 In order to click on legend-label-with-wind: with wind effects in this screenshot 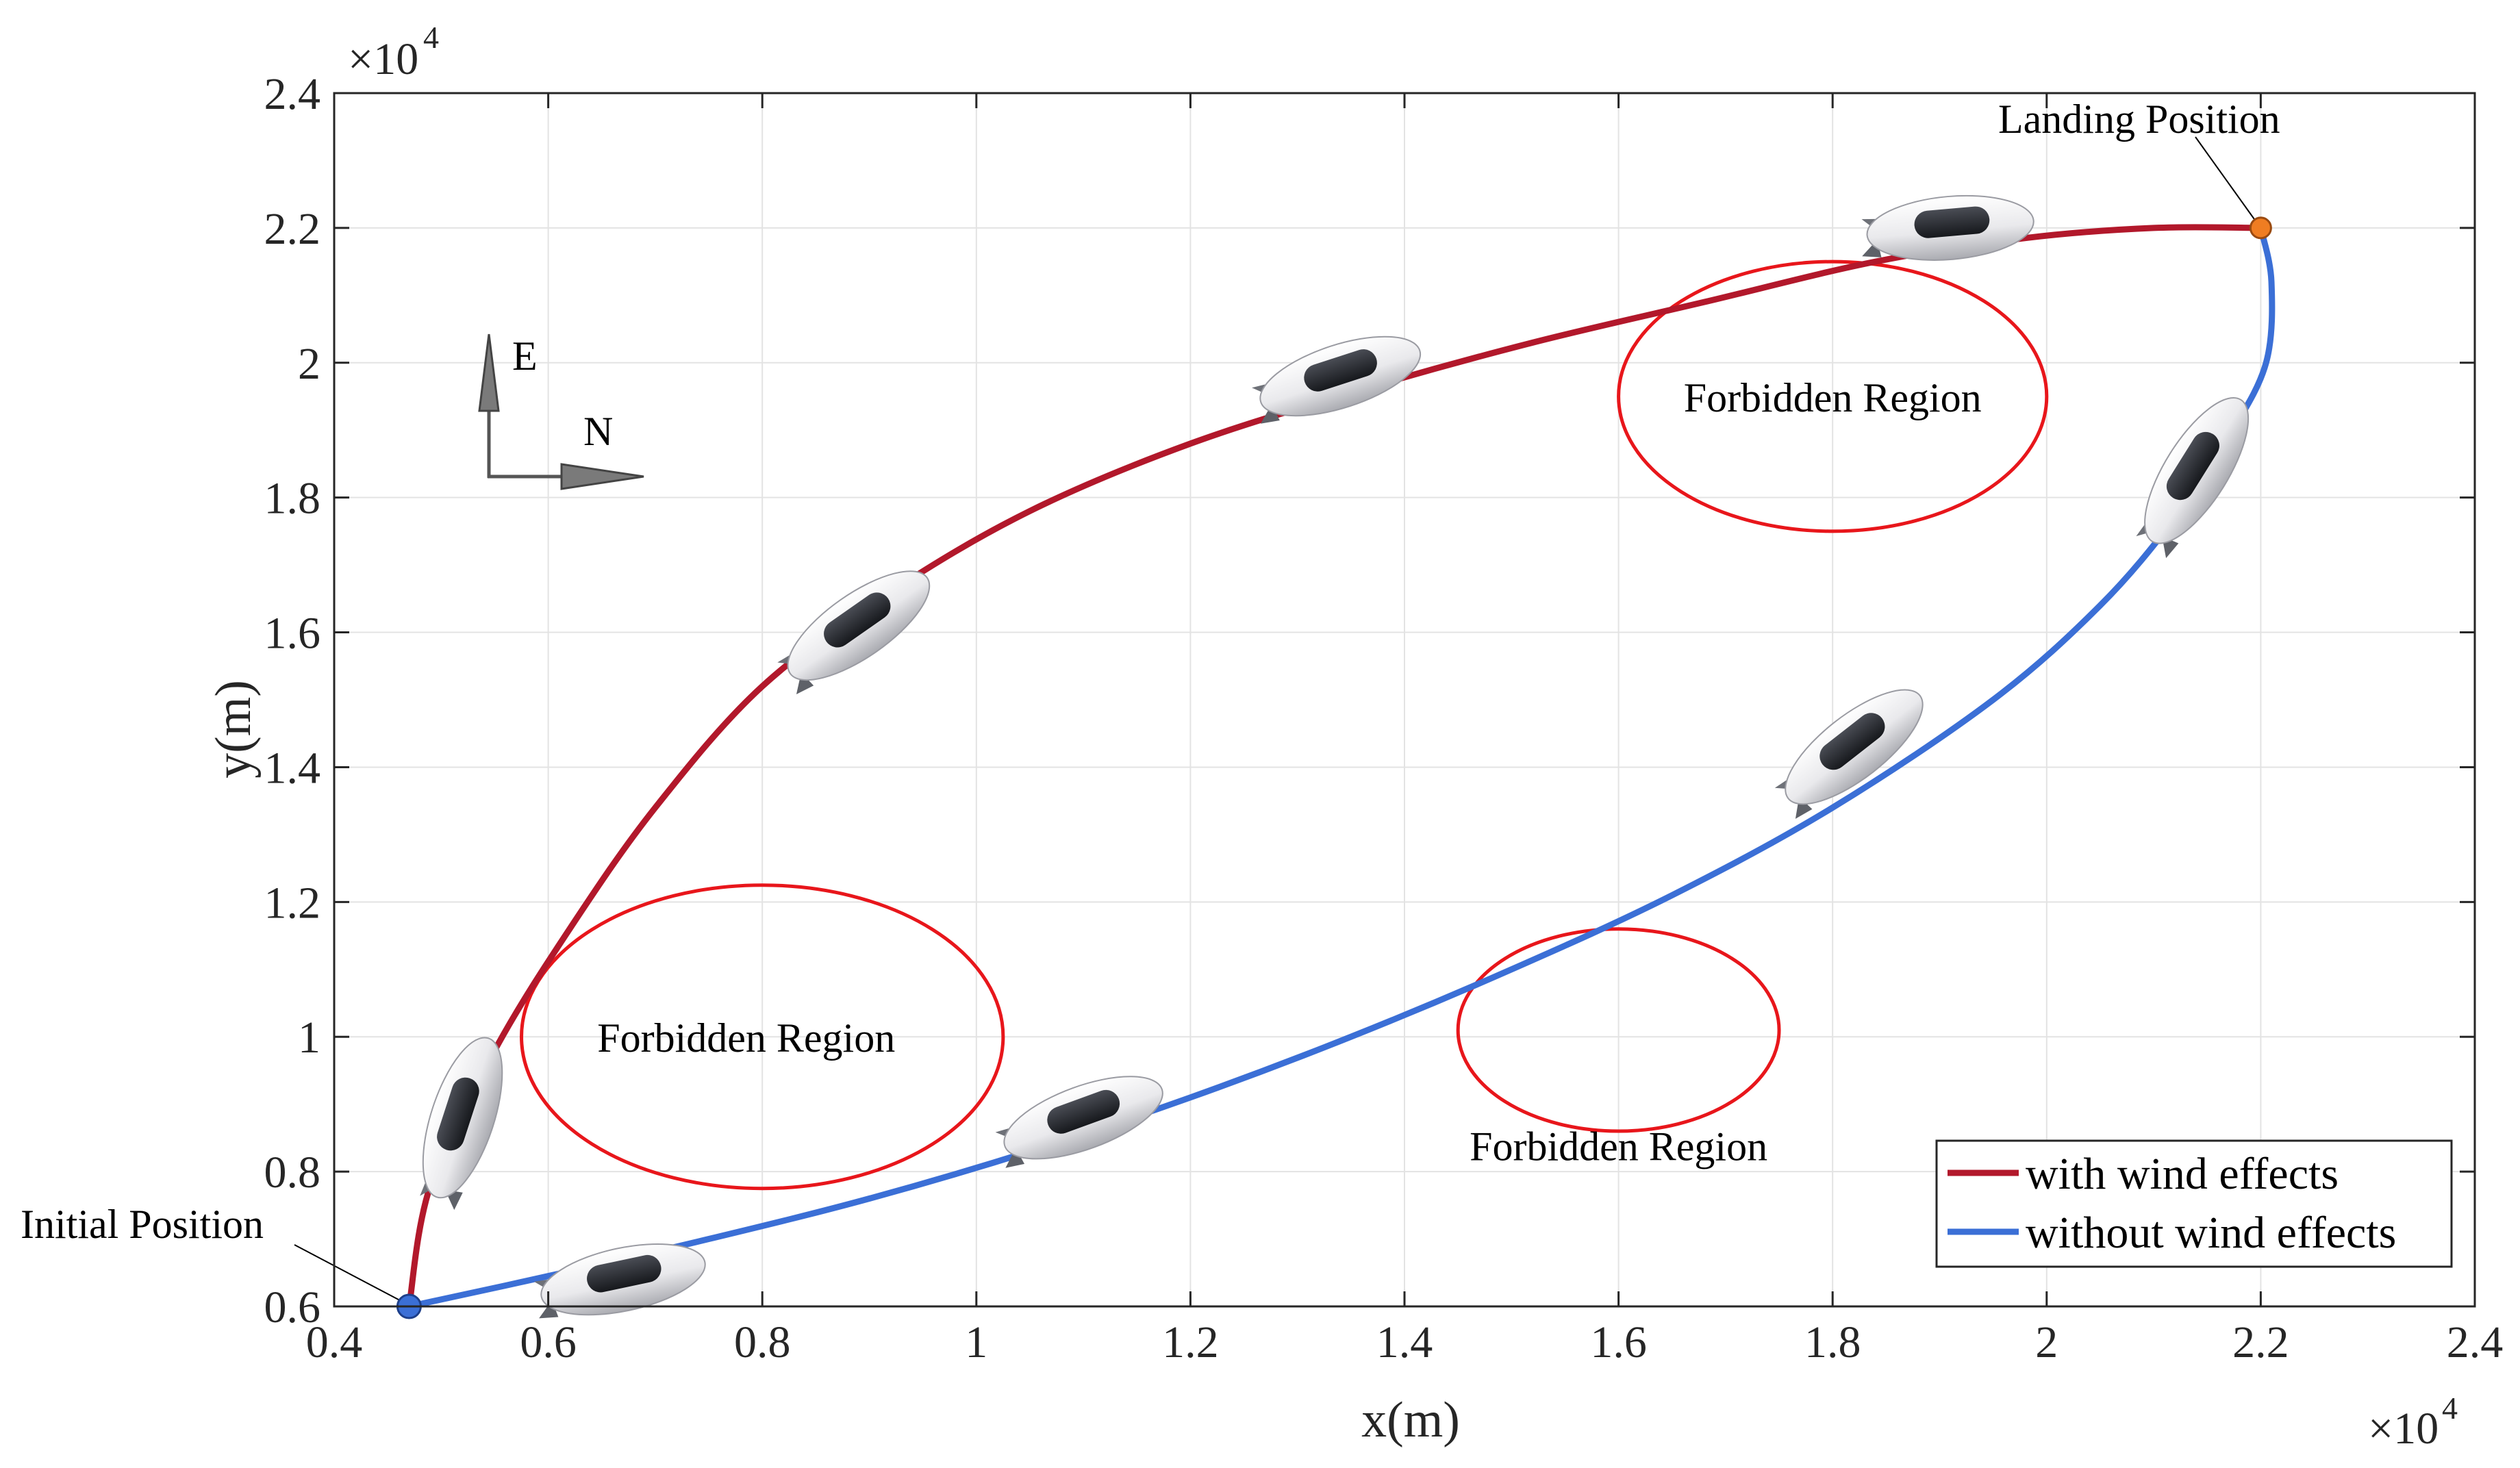, I will do `click(2182, 1174)`.